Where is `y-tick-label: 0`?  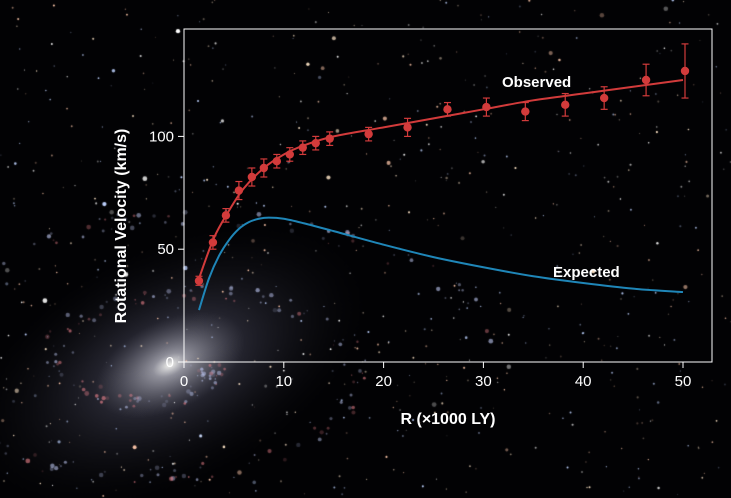 y-tick-label: 0 is located at coordinates (170, 362).